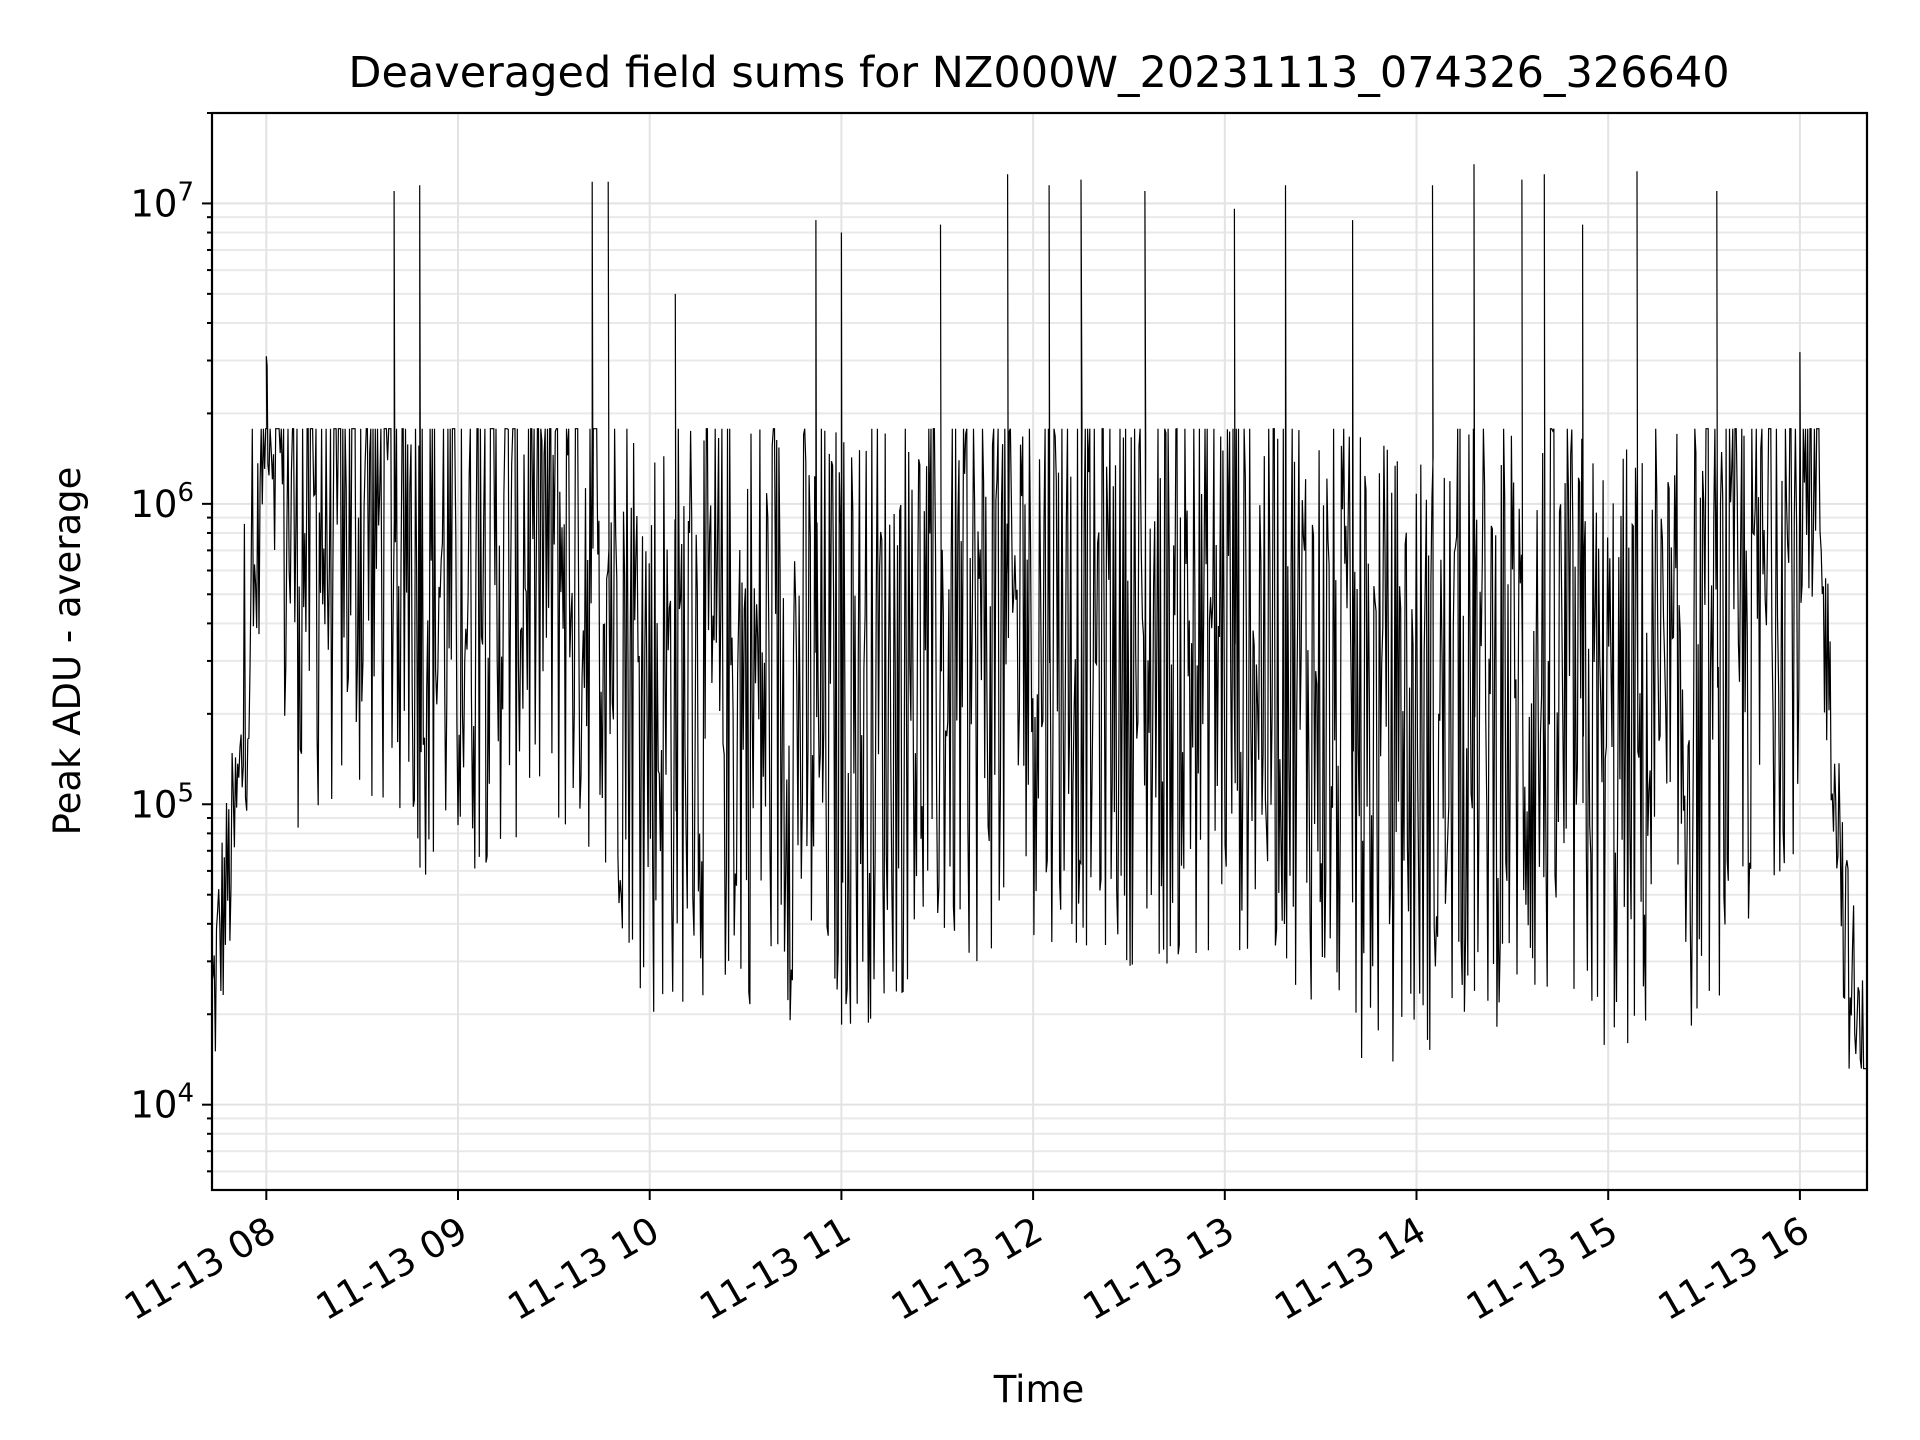  What do you see at coordinates (162, 1103) in the screenshot?
I see `y-tick-label: 104` at bounding box center [162, 1103].